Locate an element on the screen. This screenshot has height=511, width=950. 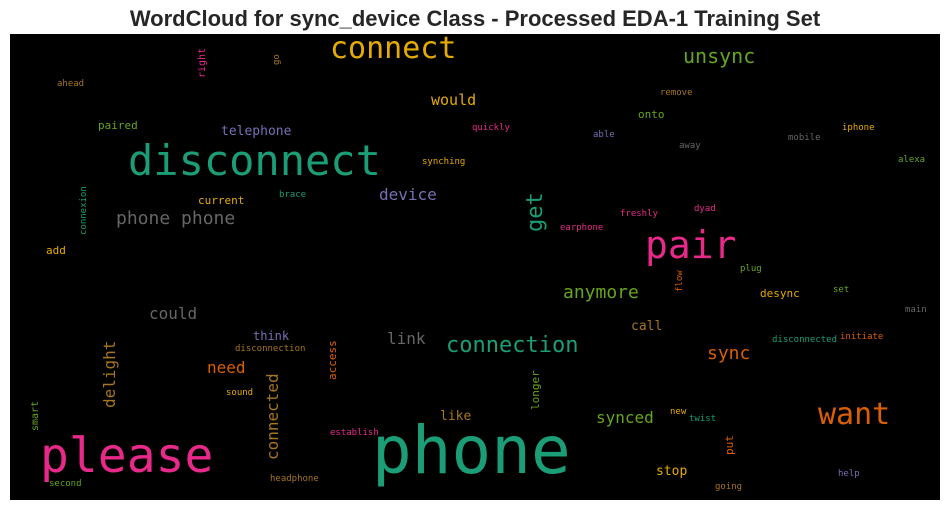
word-call: call is located at coordinates (647, 326).